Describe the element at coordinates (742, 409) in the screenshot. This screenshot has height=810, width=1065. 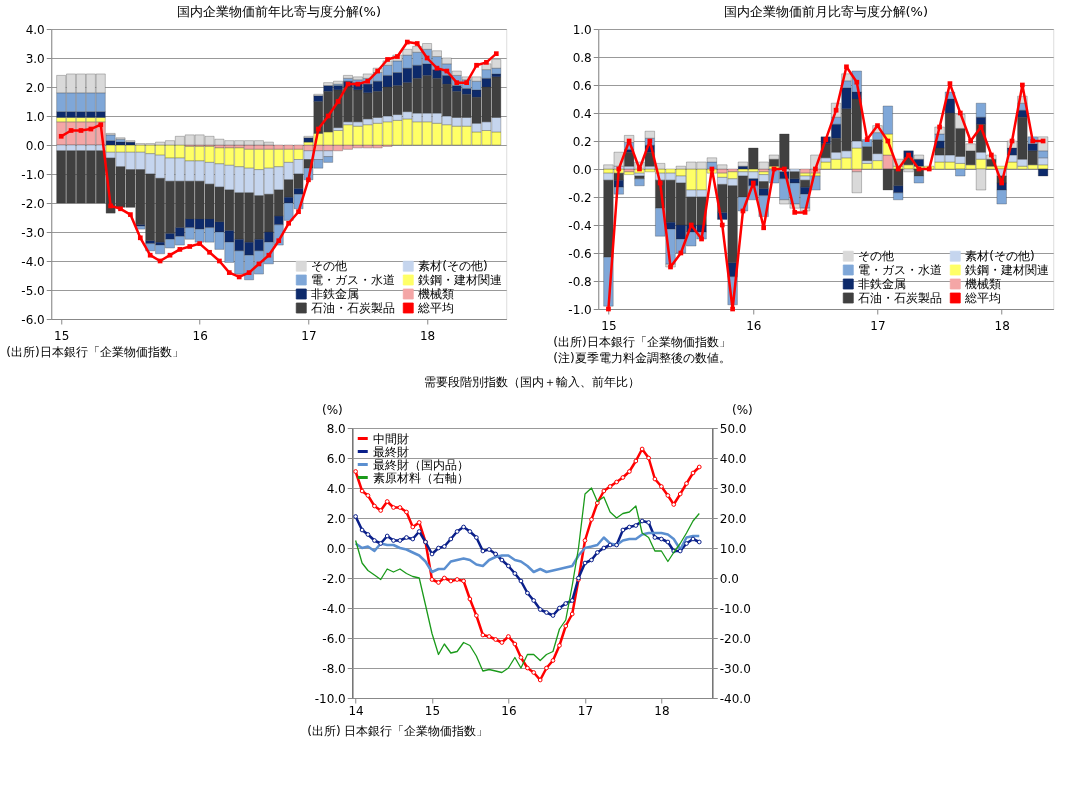
I see `y2-axis-title: (%)` at that location.